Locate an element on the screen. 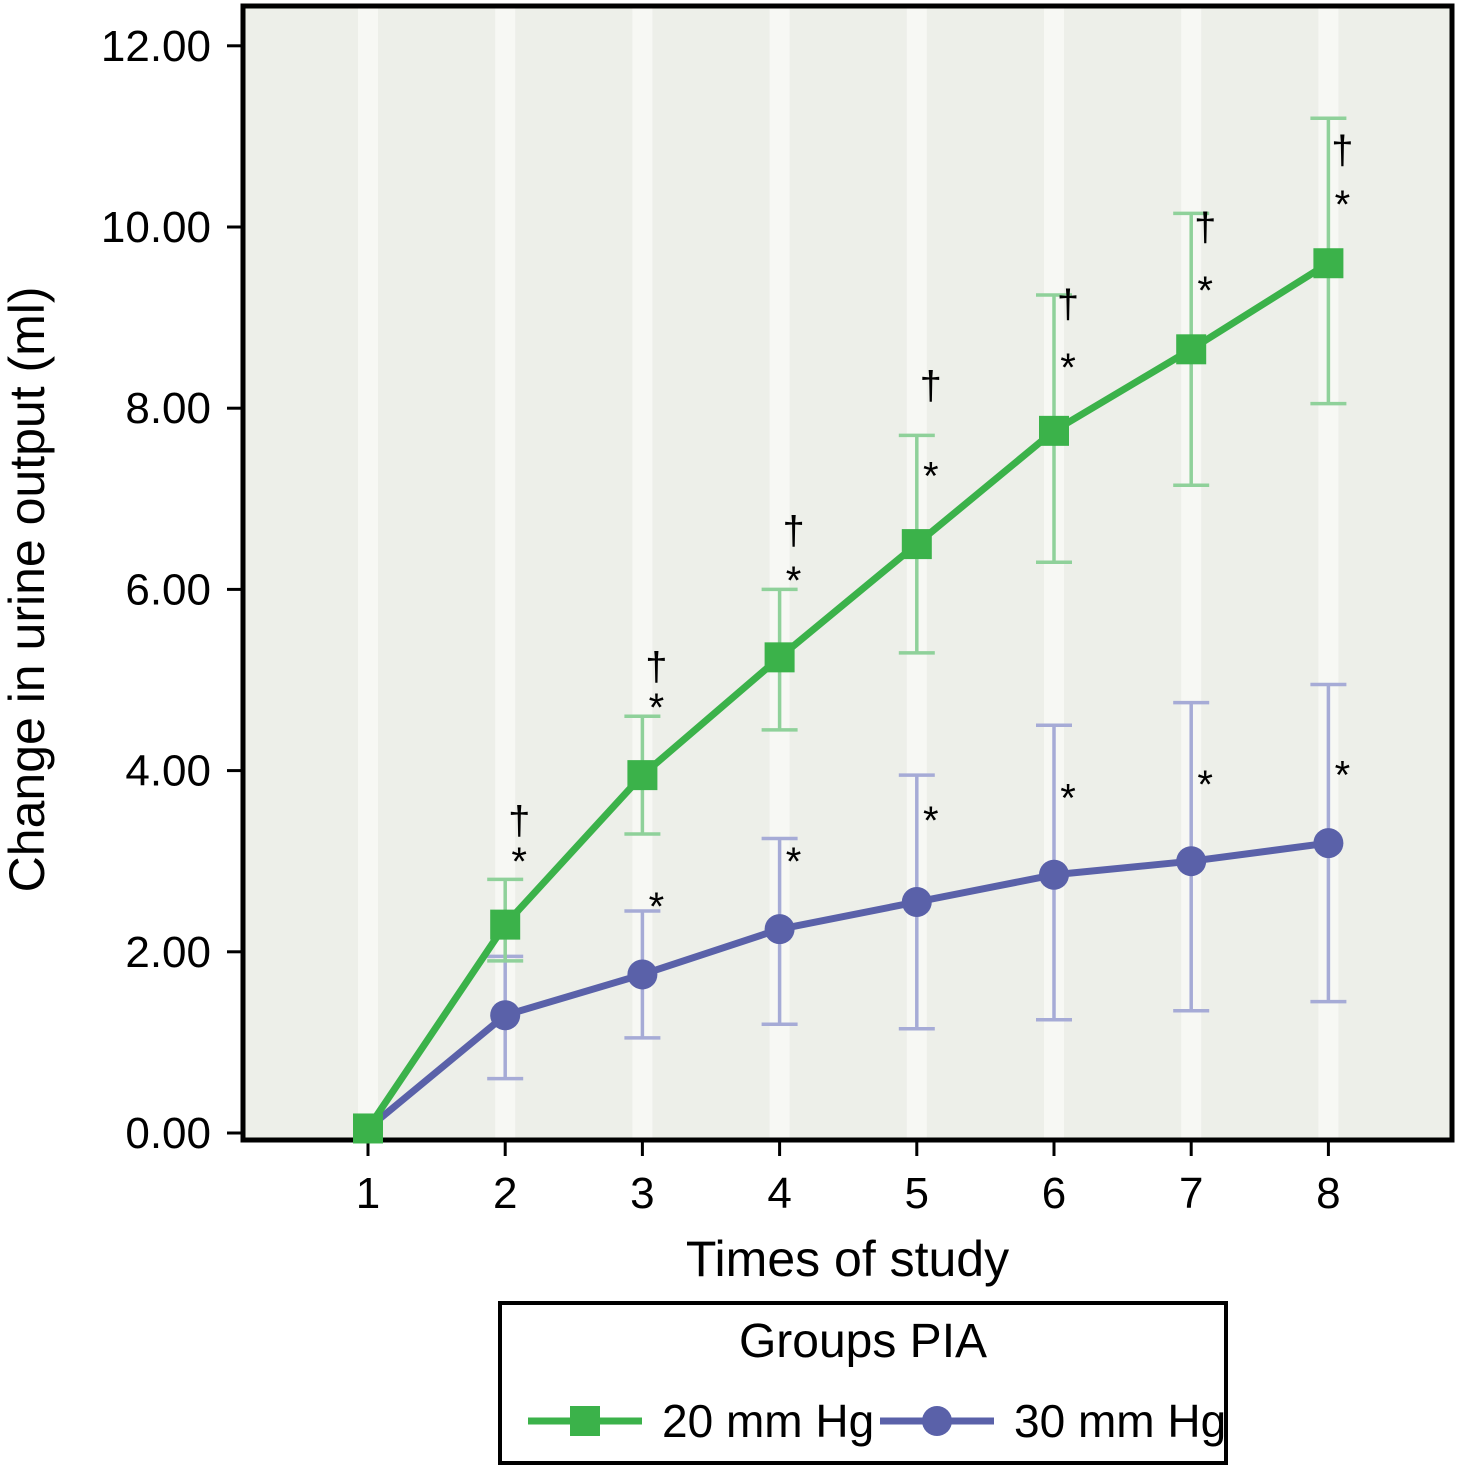 The width and height of the screenshot is (1461, 1473). y-tick-label: 12.00 is located at coordinates (156, 46).